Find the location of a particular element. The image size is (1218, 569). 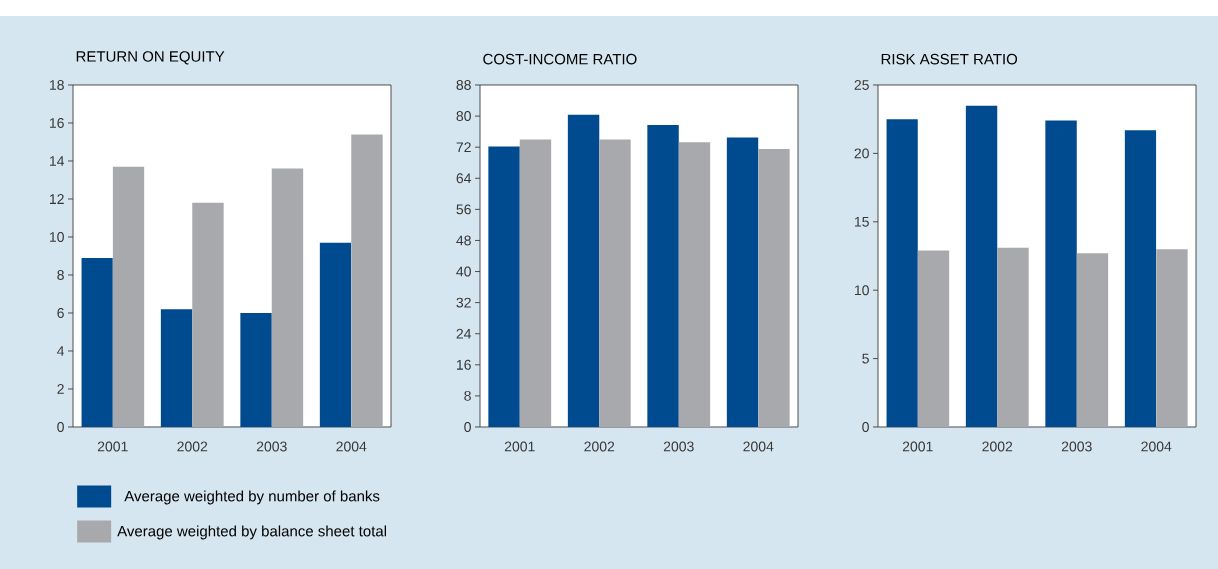

y-tick-label: 64 is located at coordinates (464, 178).